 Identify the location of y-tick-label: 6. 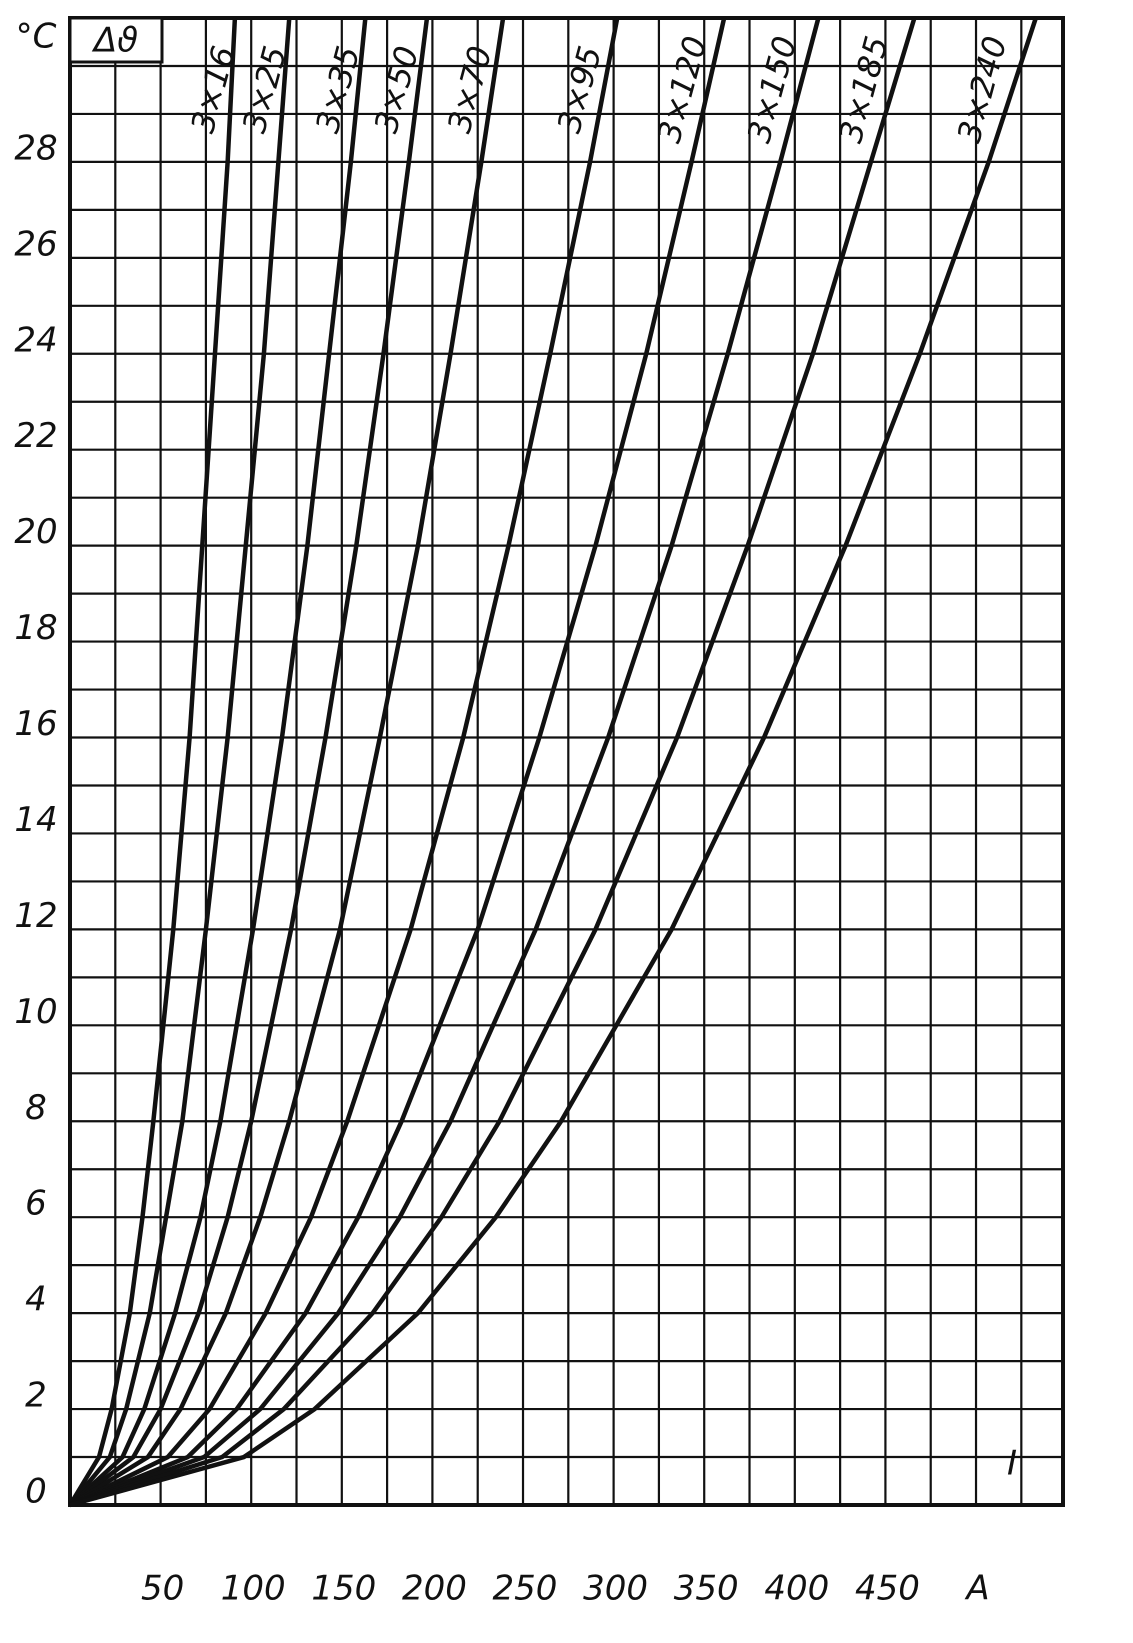
(36, 1204).